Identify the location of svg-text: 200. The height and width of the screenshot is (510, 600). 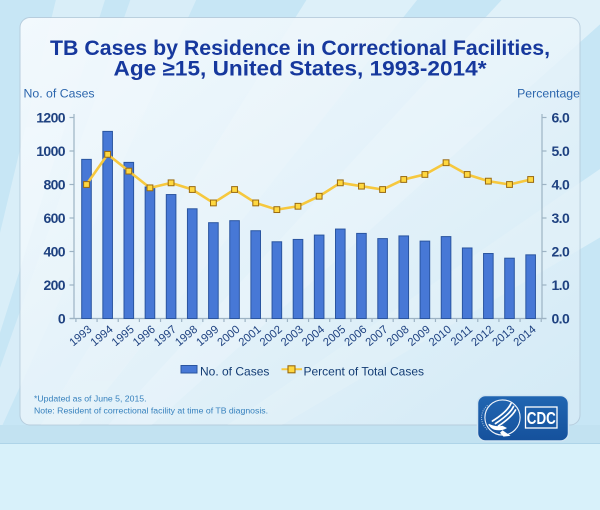
(54, 285).